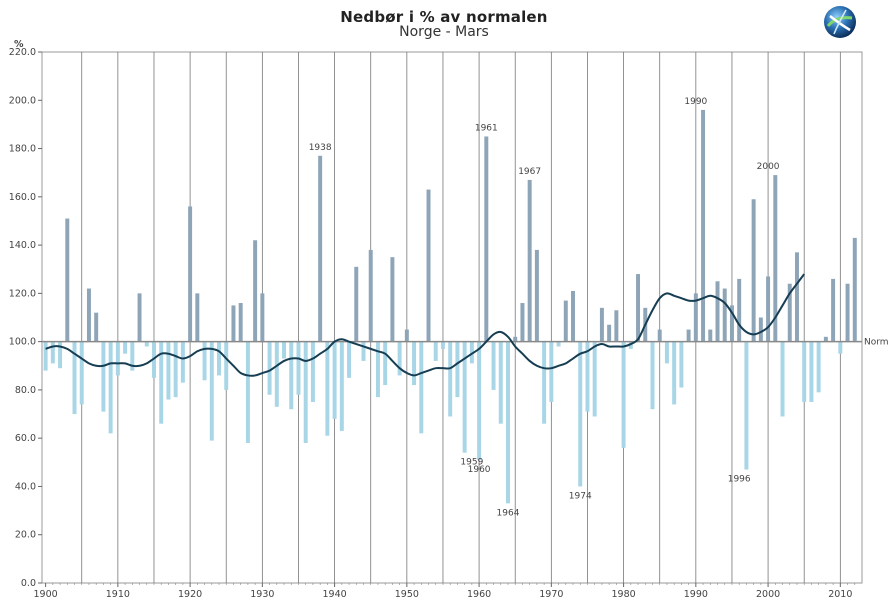 The image size is (888, 601). I want to click on norm-label: Norm, so click(876, 343).